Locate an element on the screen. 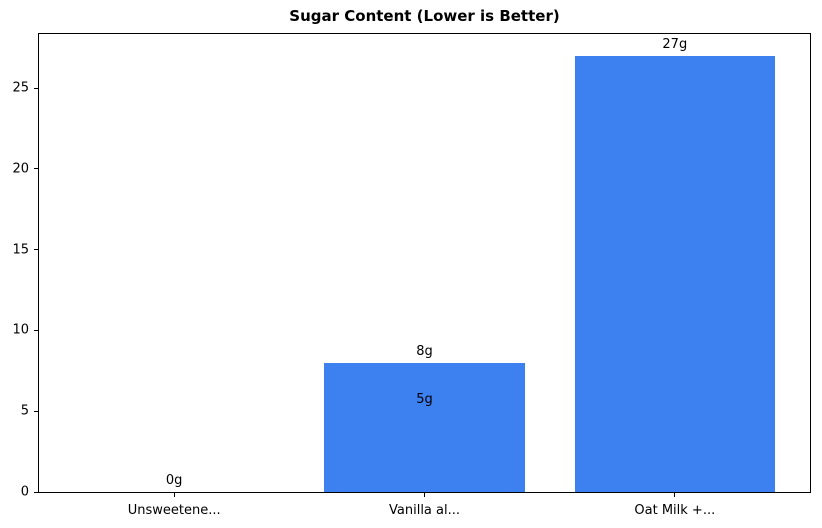 The height and width of the screenshot is (528, 822). y-axis-tick-label: 15 is located at coordinates (20, 250).